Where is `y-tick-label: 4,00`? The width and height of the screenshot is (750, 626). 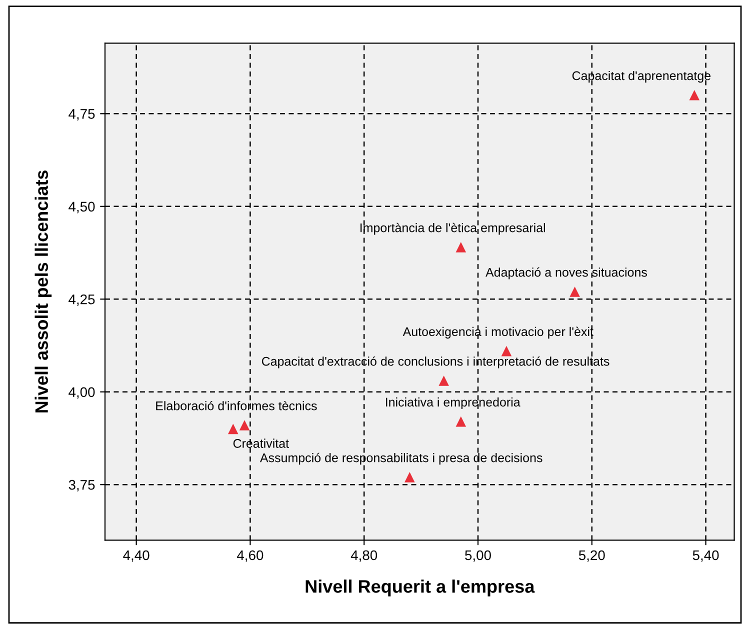
y-tick-label: 4,00 is located at coordinates (81, 393).